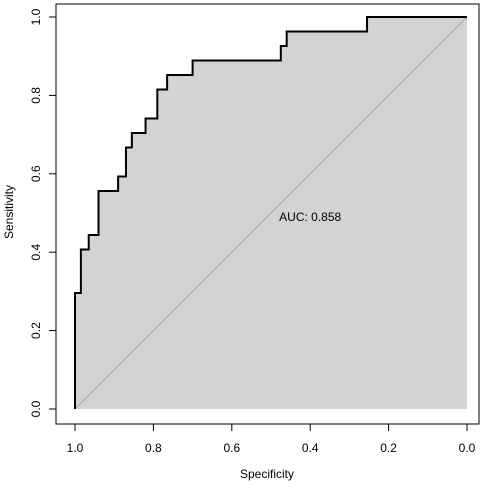  Describe the element at coordinates (36, 173) in the screenshot. I see `y-tick-label: 0.6` at that location.